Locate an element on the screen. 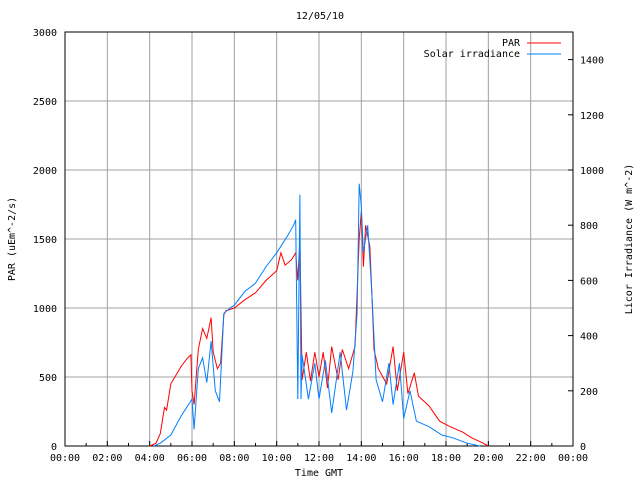  y-tick-label: 2000 is located at coordinates (45, 171).